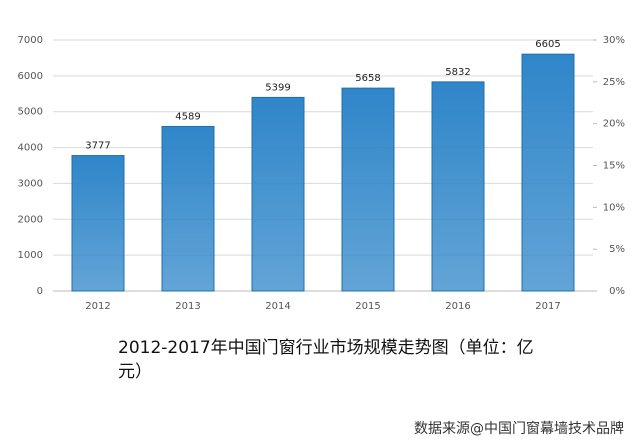 The image size is (640, 448). Describe the element at coordinates (30, 148) in the screenshot. I see `y-tick-label: 4000` at that location.